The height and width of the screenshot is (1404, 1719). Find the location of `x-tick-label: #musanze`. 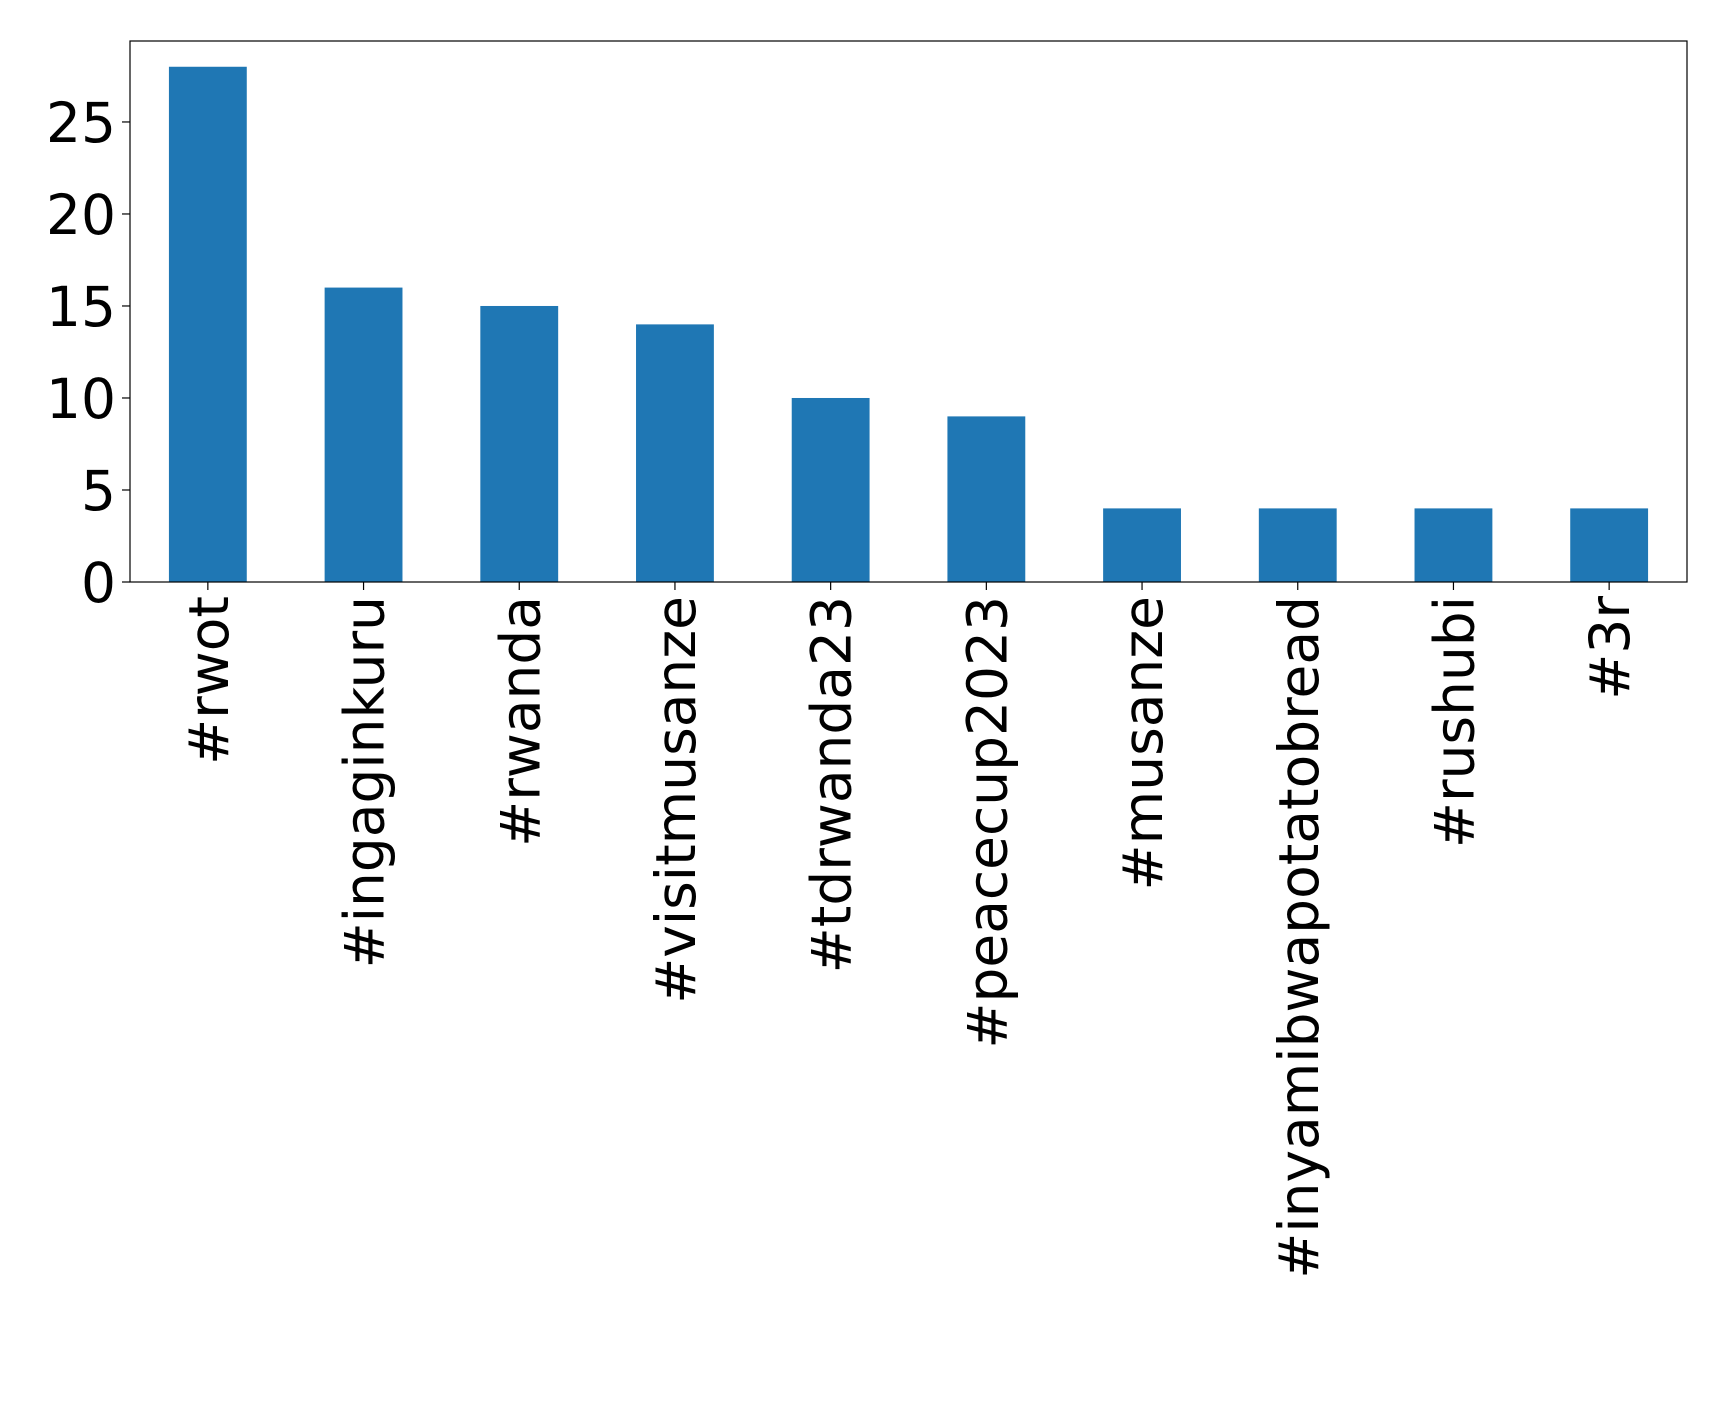

x-tick-label: #musanze is located at coordinates (1143, 743).